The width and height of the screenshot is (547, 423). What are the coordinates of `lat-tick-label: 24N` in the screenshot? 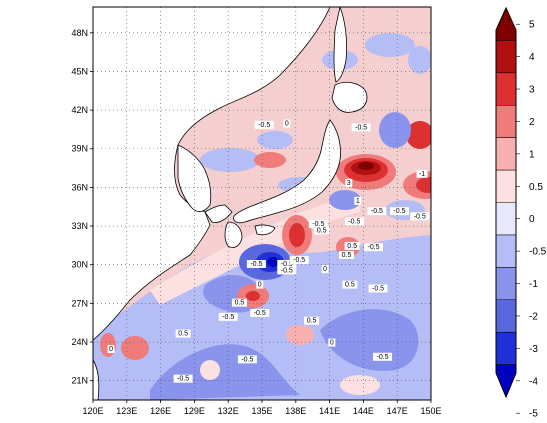 It's located at (79, 342).